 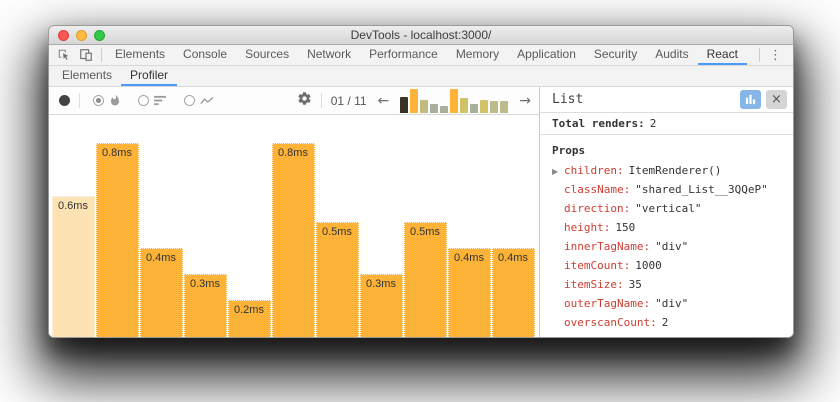 I want to click on zoom-window-button, so click(x=99, y=35).